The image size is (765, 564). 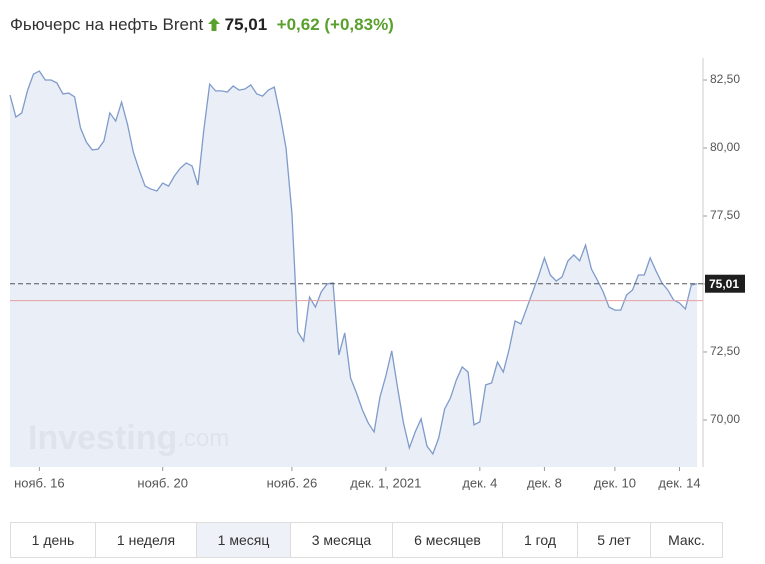 What do you see at coordinates (725, 215) in the screenshot?
I see `y-tick-label: 77,50` at bounding box center [725, 215].